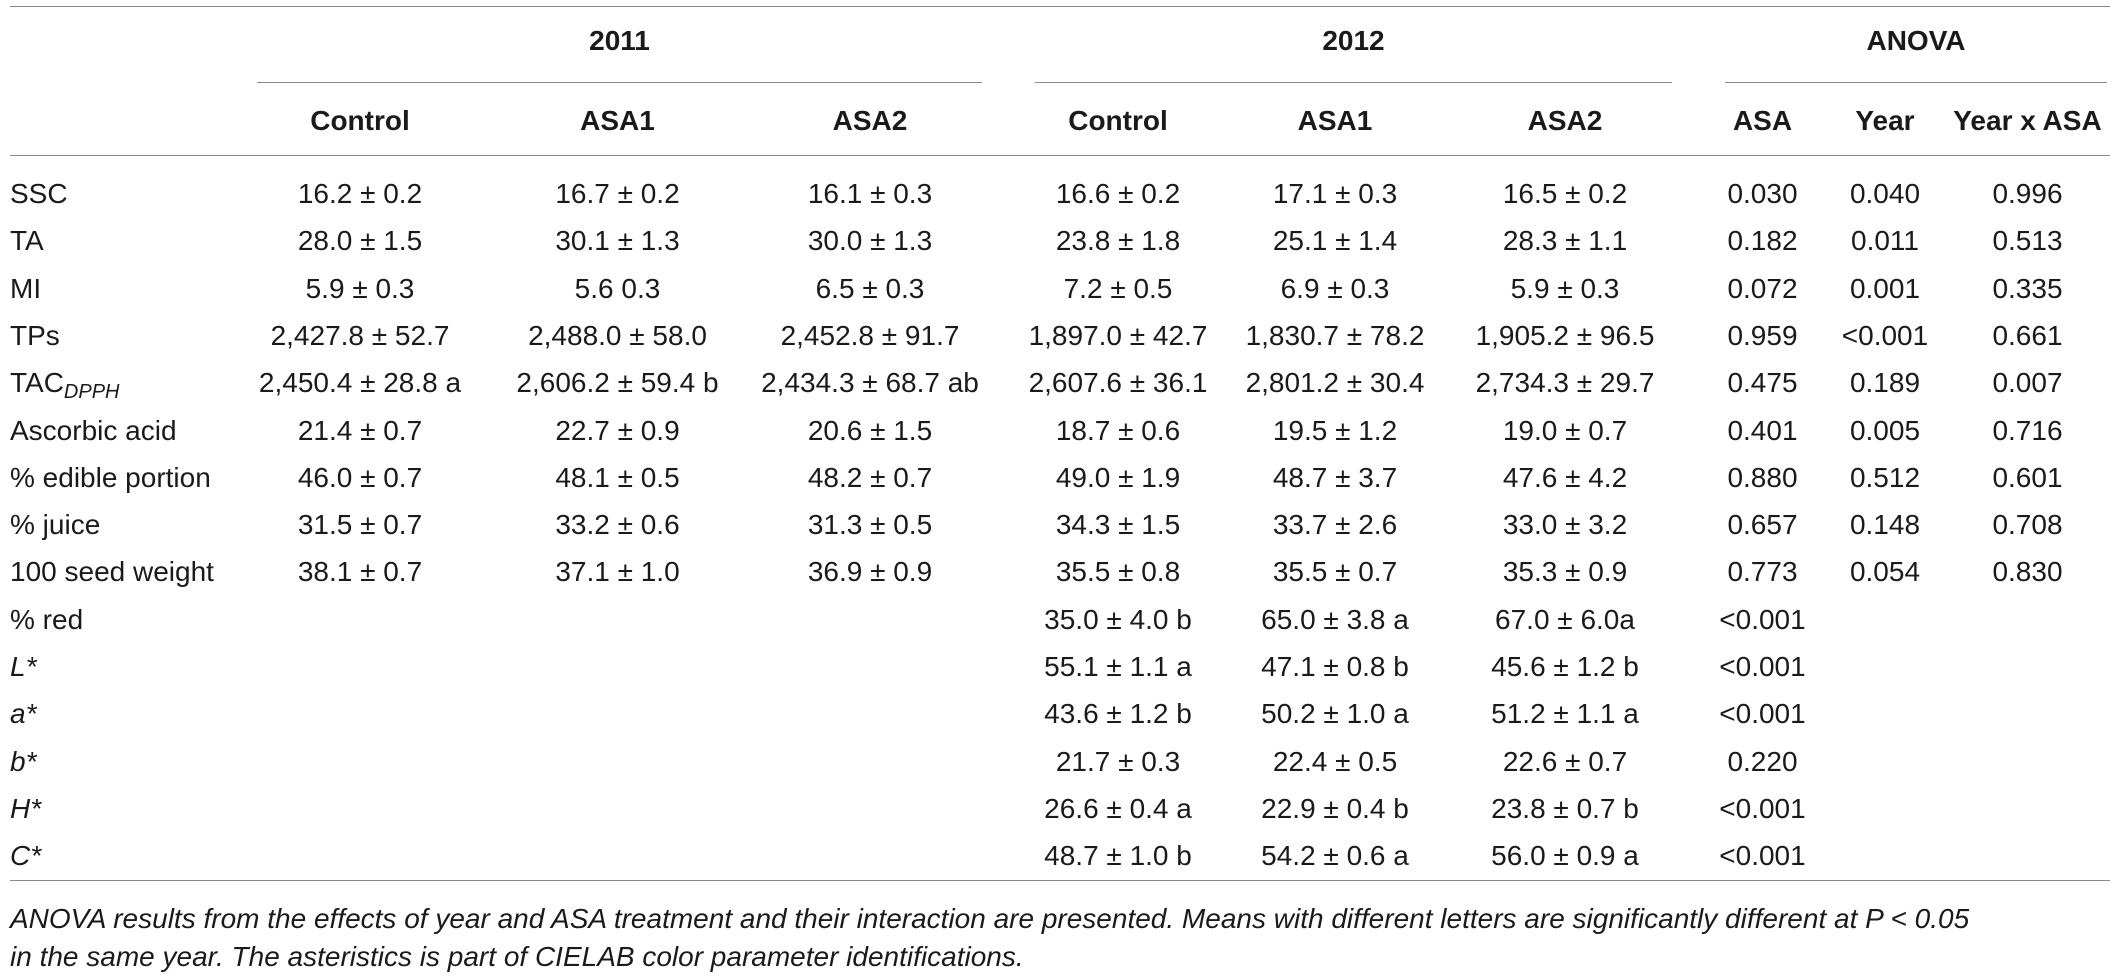  Describe the element at coordinates (1885, 193) in the screenshot. I see `table-cell: 0.040` at that location.